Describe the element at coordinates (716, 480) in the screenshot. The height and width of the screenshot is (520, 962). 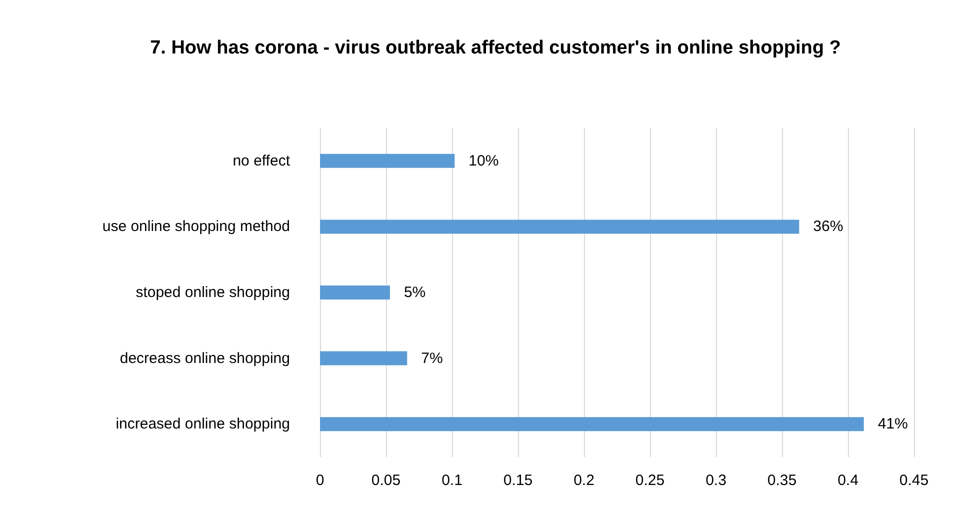
I see `x-tick-label: 0.3` at that location.